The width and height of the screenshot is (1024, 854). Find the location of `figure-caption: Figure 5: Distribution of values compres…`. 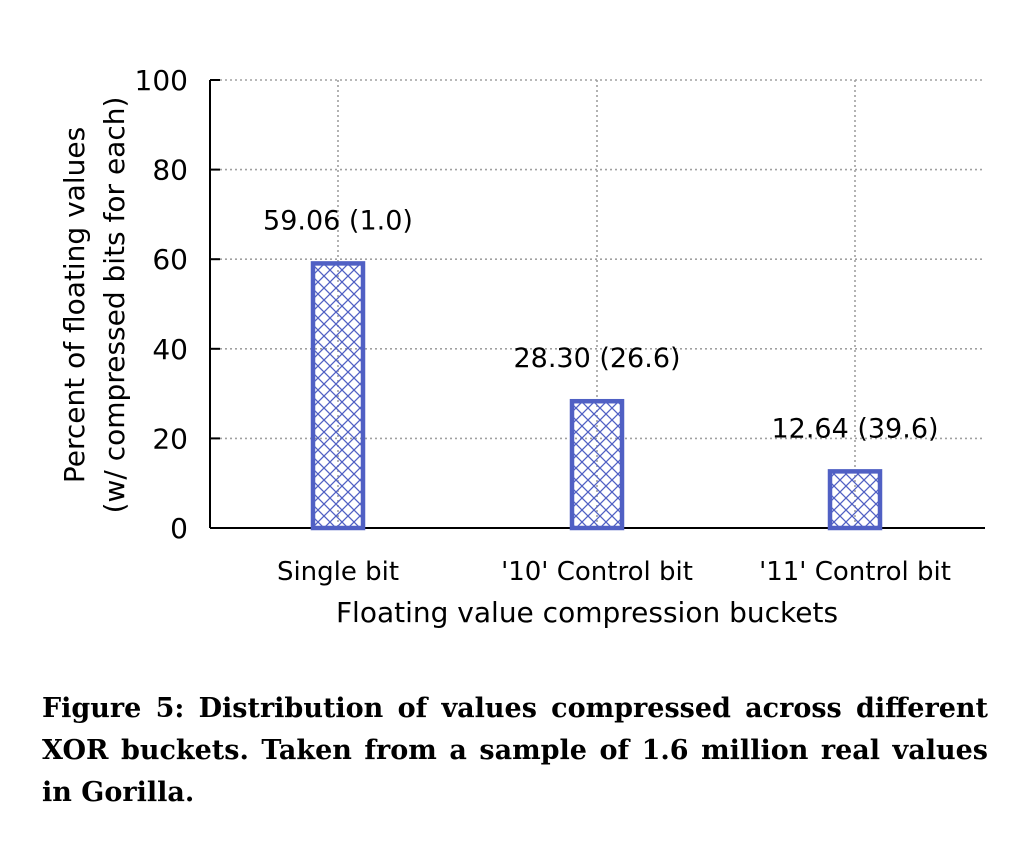

figure-caption: Figure 5: Distribution of values compres… is located at coordinates (515, 750).